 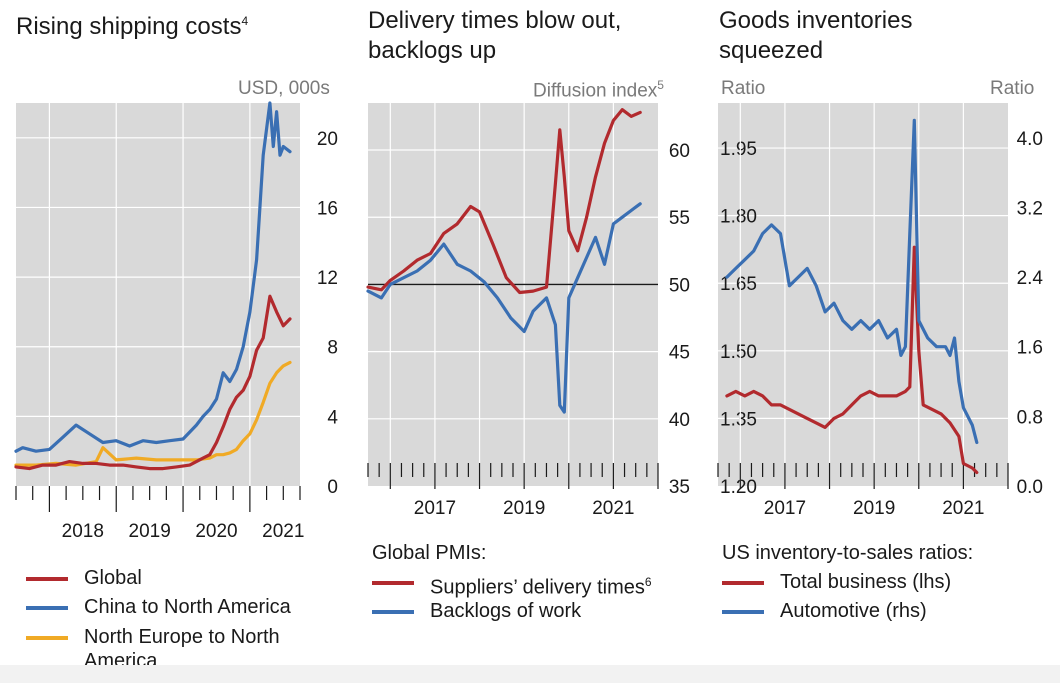 What do you see at coordinates (216, 531) in the screenshot?
I see `panel1-xtick-label: 2020` at bounding box center [216, 531].